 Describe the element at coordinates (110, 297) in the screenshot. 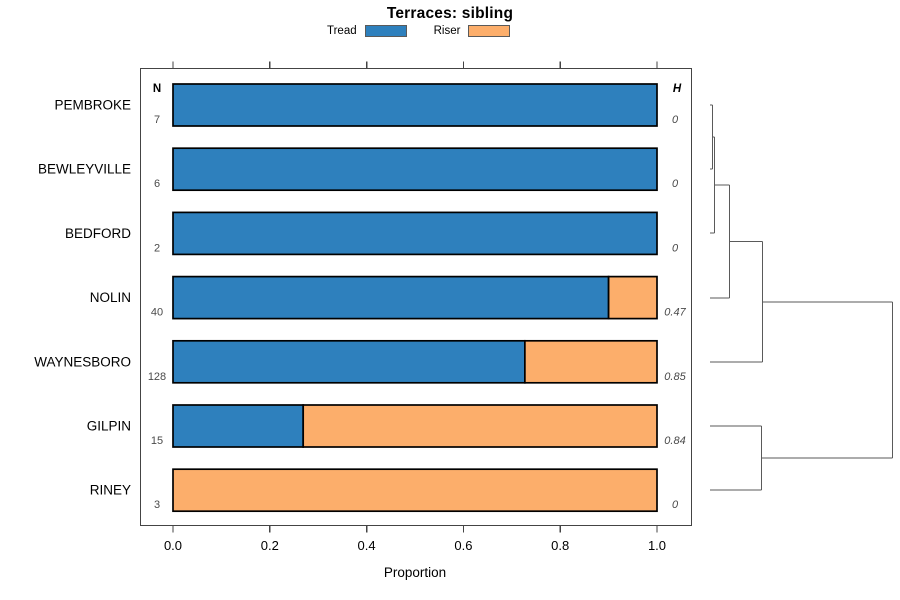

I see `category-label: NOLIN` at that location.